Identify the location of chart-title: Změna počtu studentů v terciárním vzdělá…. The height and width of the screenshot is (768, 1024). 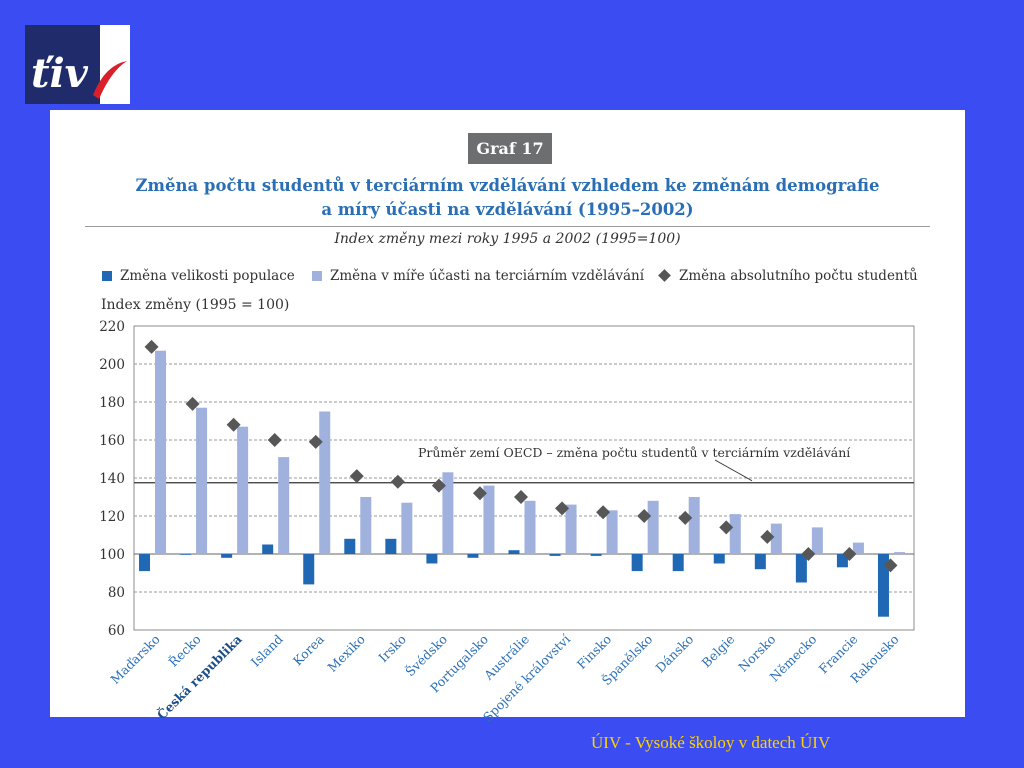
(507, 198).